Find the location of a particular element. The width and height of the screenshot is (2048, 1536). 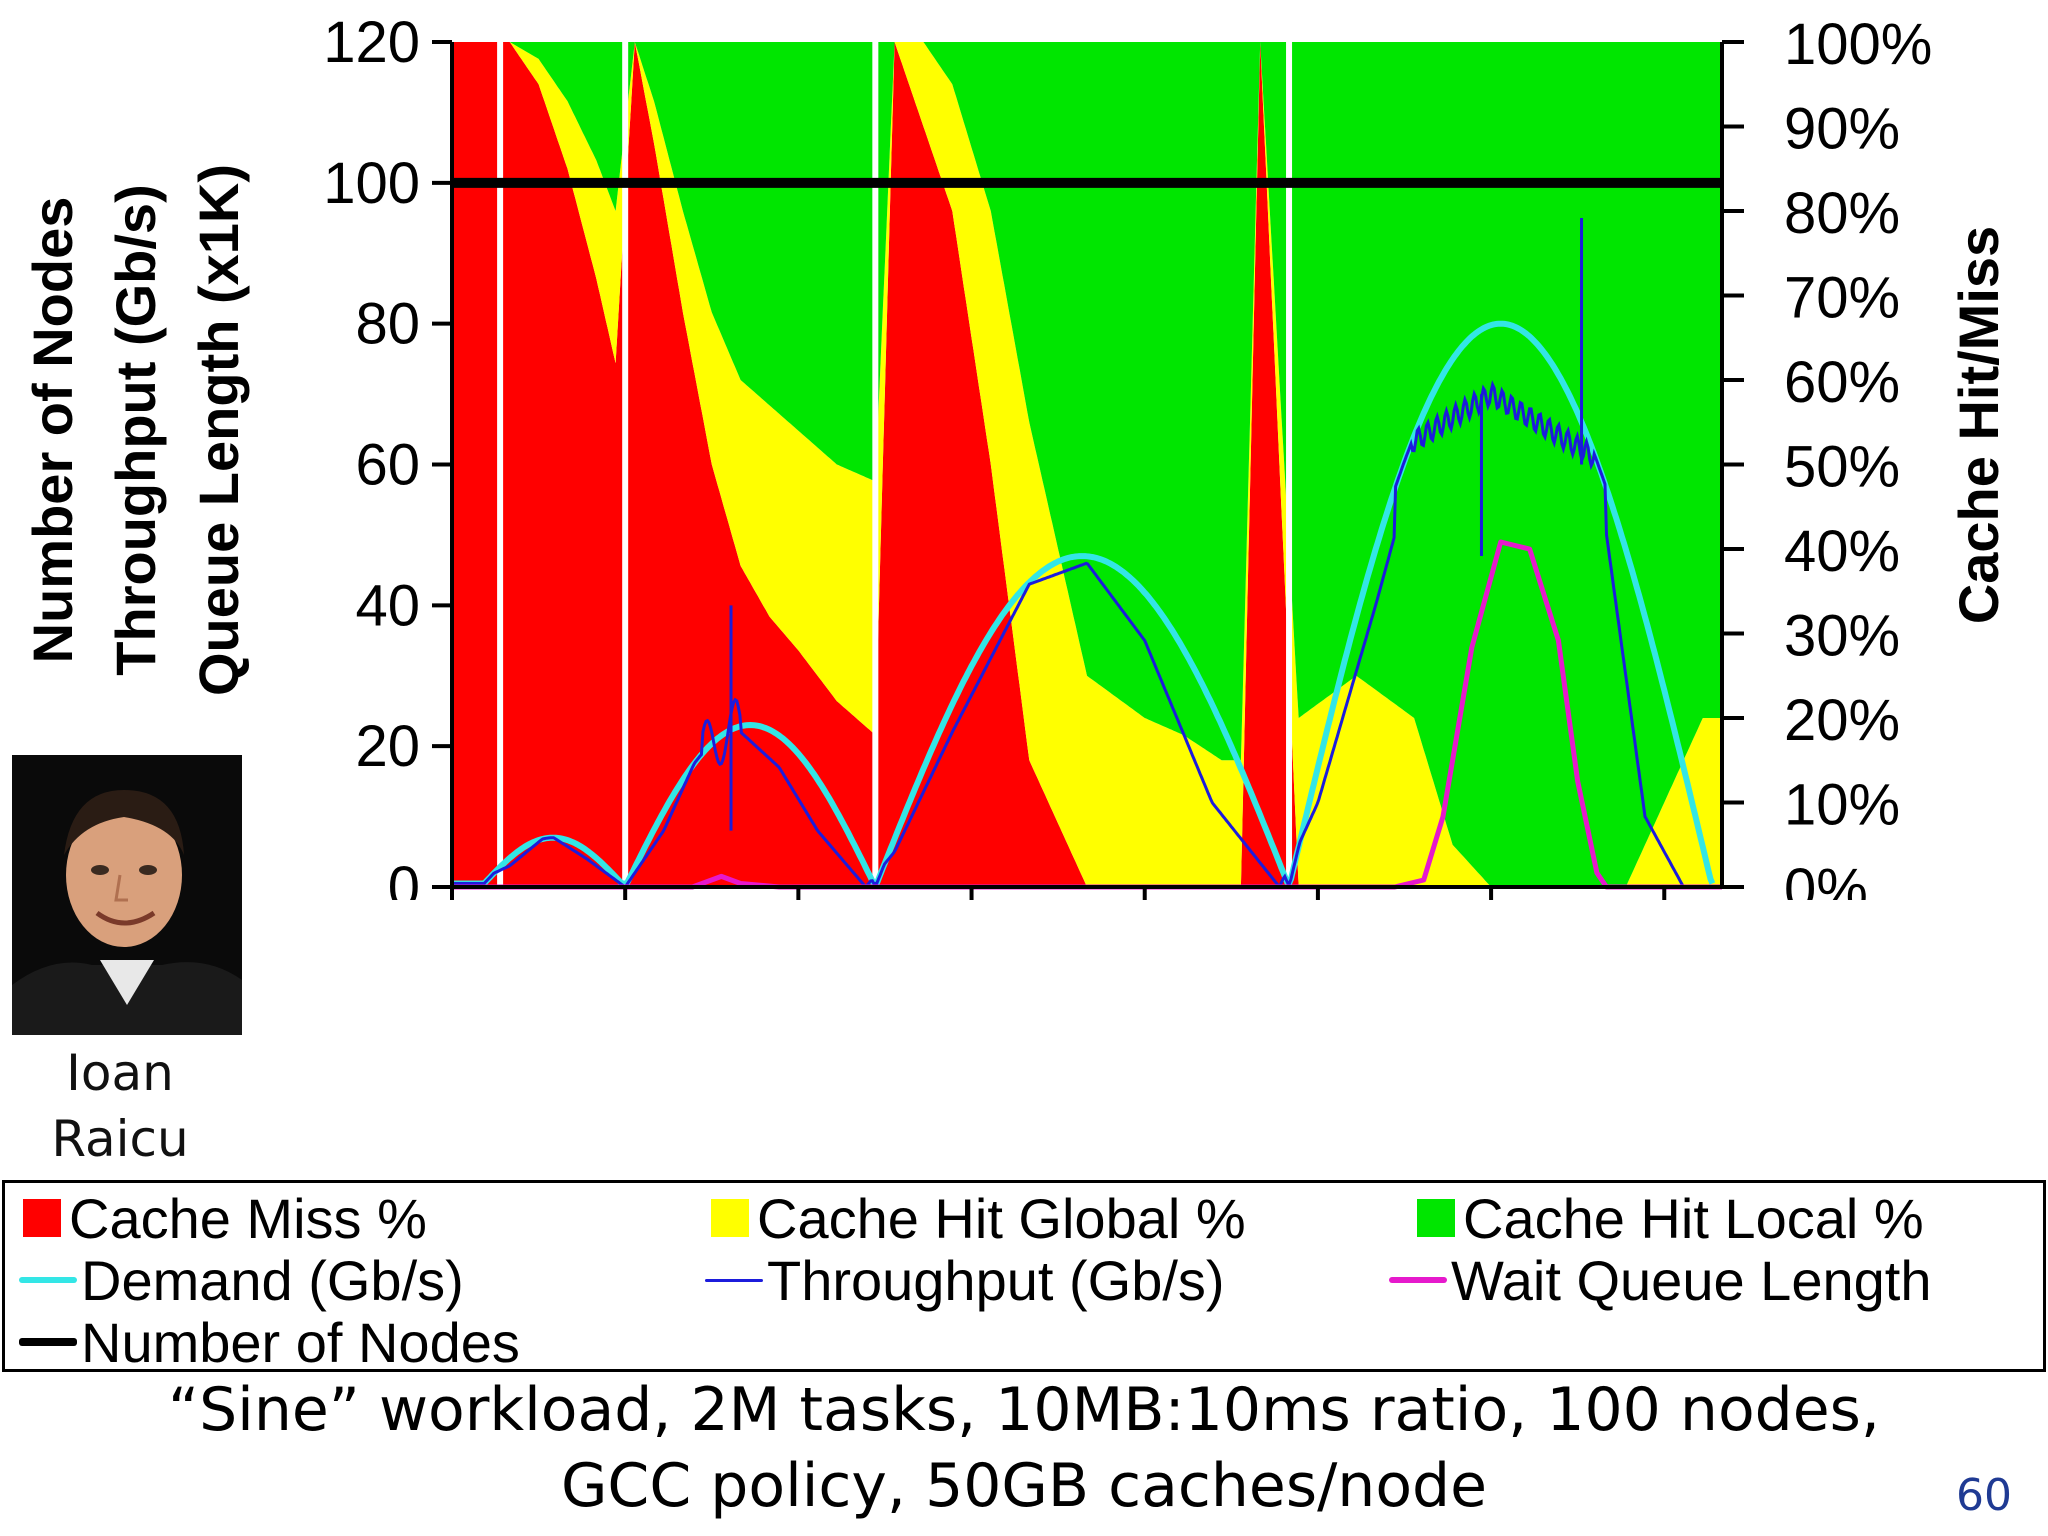

legend-label-cache-miss: Cache Miss % is located at coordinates (248, 1218).